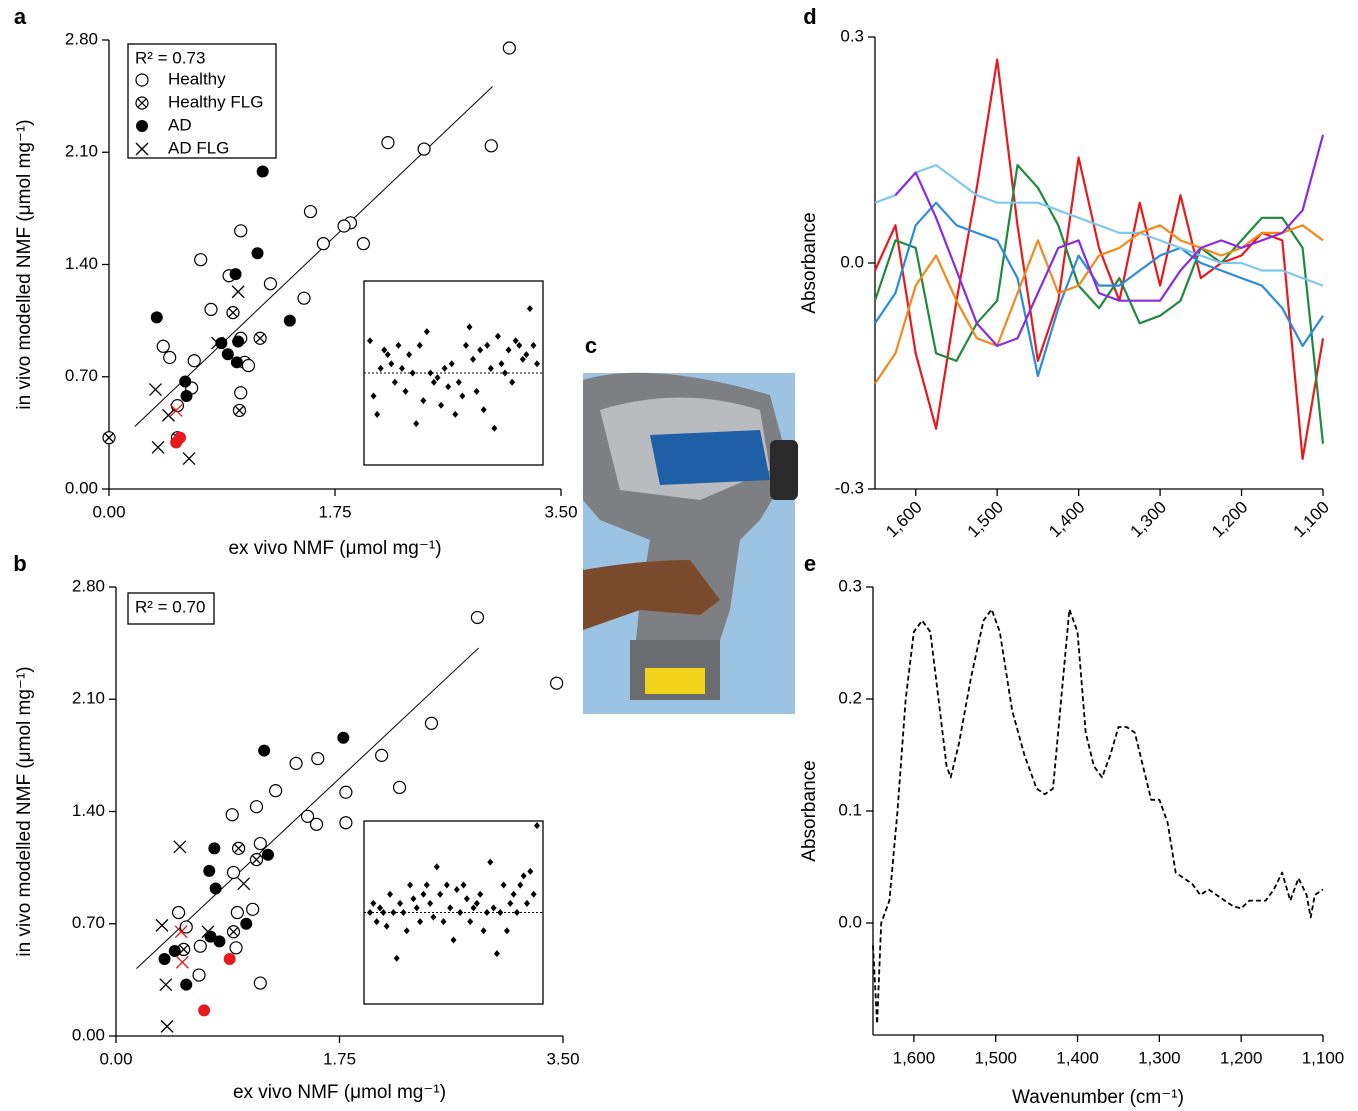  I want to click on annotation: R² = 0.70, so click(170, 606).